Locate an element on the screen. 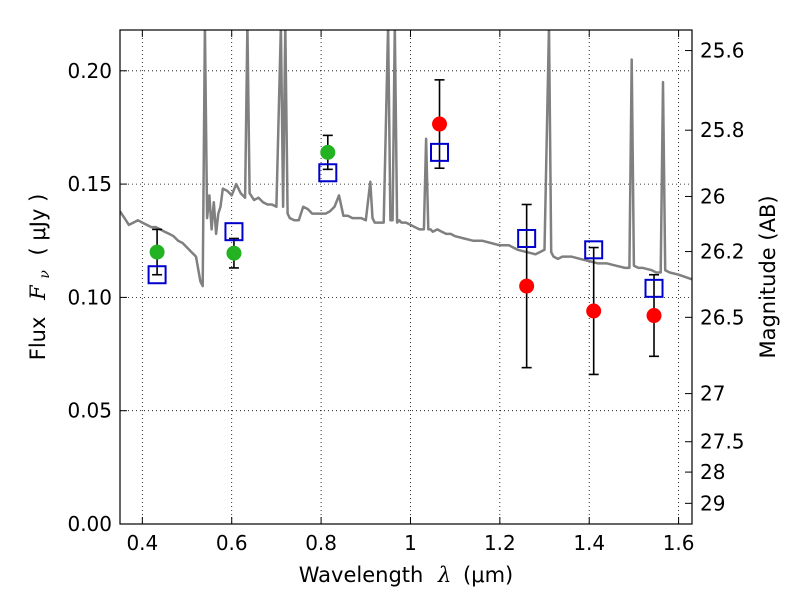  y-axis-label: Flux F ν ( μJy ) is located at coordinates (40, 277).